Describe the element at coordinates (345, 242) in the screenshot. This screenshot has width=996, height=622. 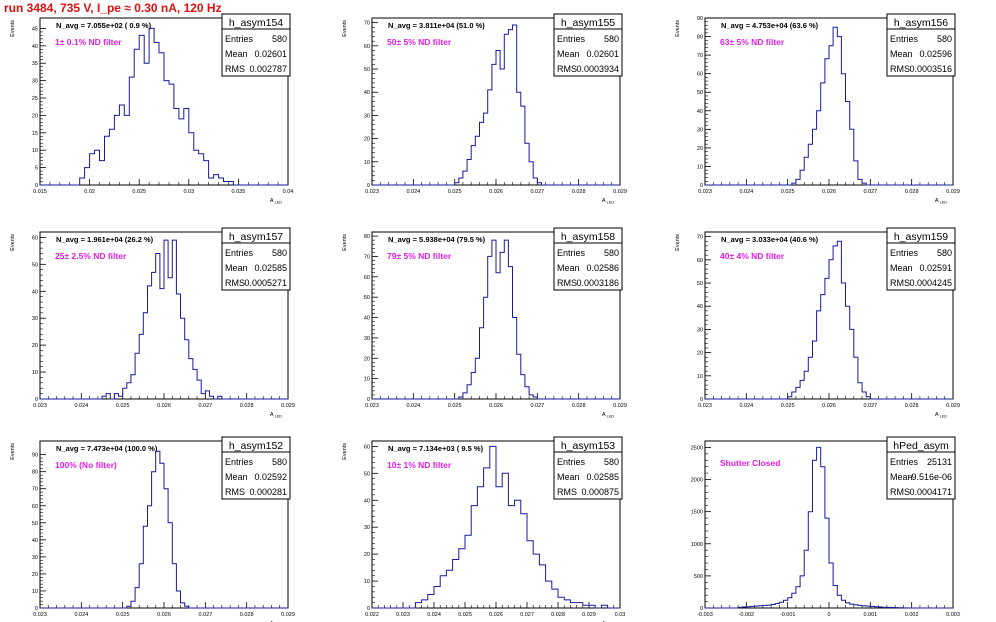
I see `y-axis-label: Events` at that location.